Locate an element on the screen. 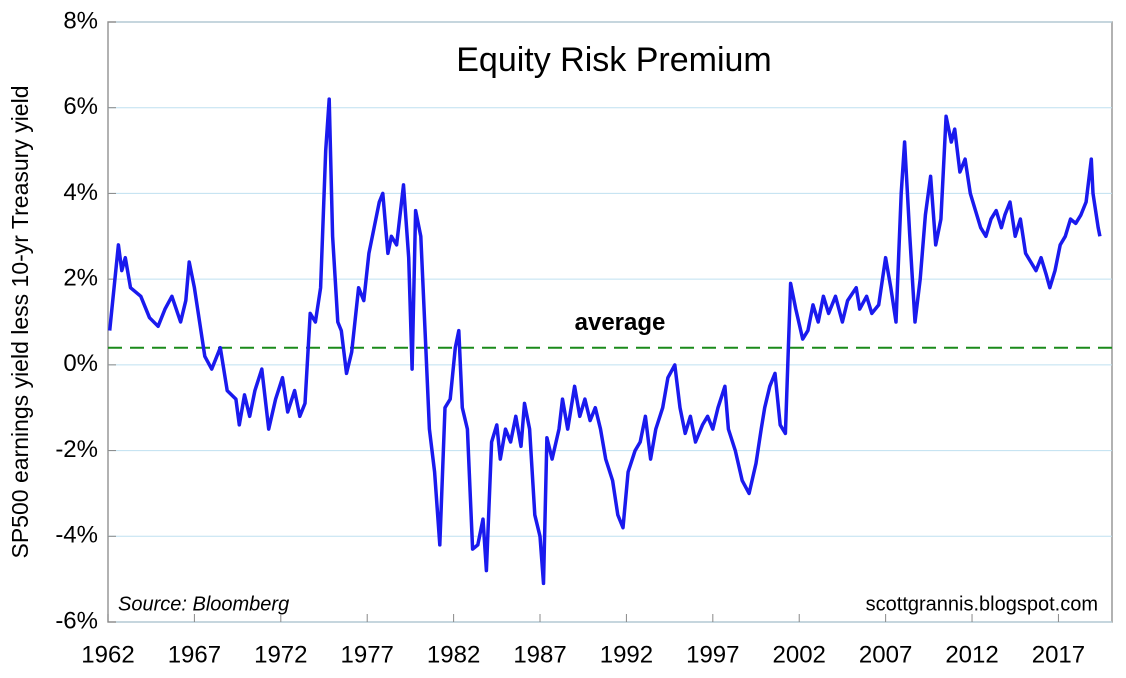  x-tick-label: 1967 is located at coordinates (194, 654).